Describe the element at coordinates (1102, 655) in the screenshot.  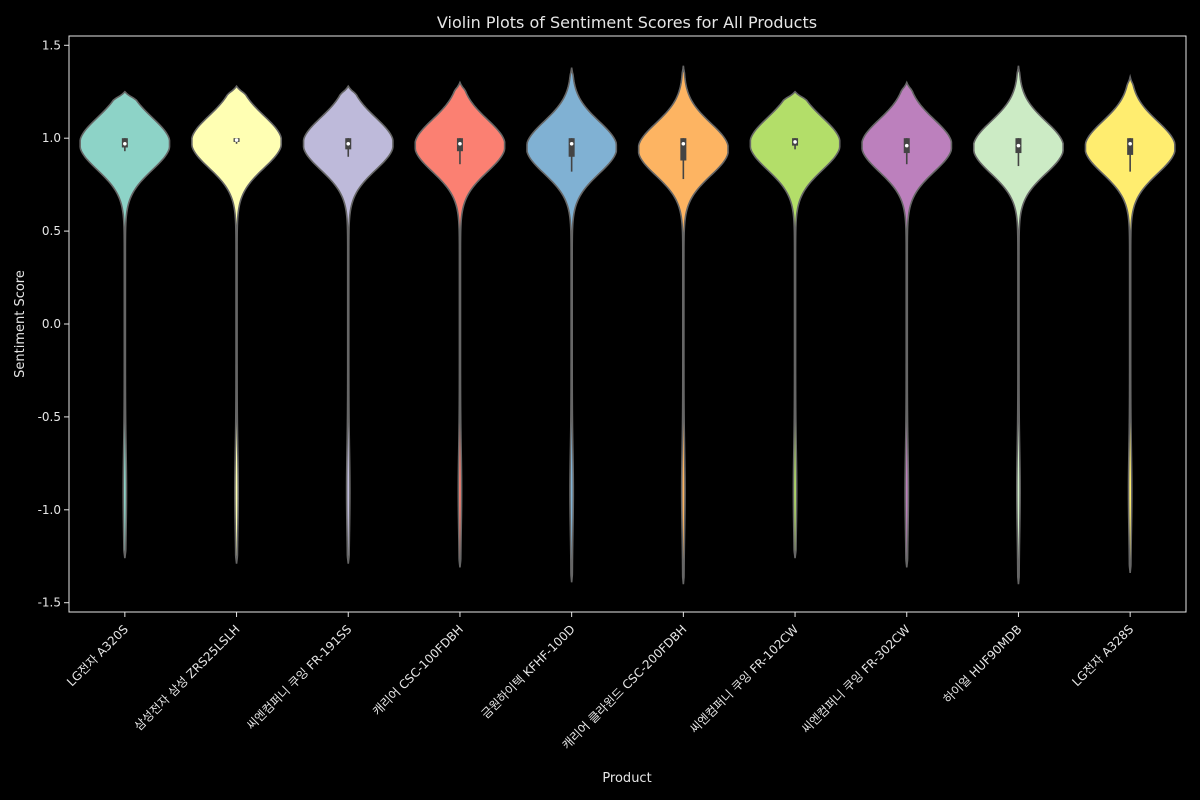
I see `x-tick-label: LG전자 A328S` at that location.